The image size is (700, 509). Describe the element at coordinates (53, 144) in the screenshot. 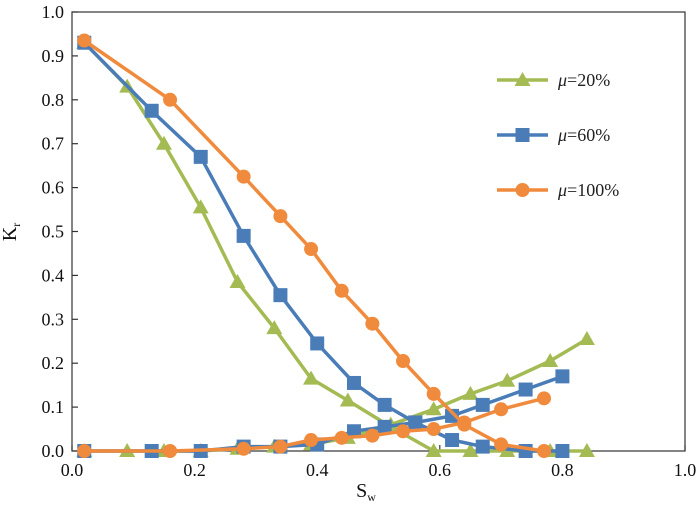

I see `y-tick-label: 0.7` at that location.